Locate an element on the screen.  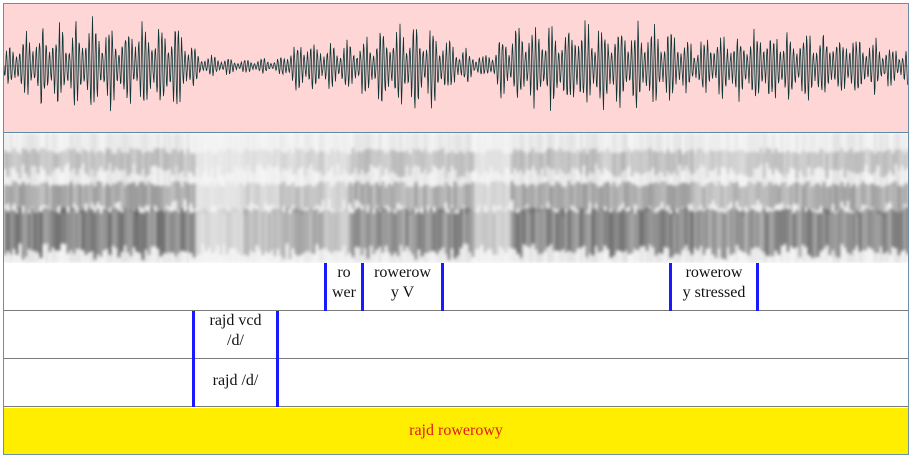
label-ro-wer: ro wer is located at coordinates (344, 282).